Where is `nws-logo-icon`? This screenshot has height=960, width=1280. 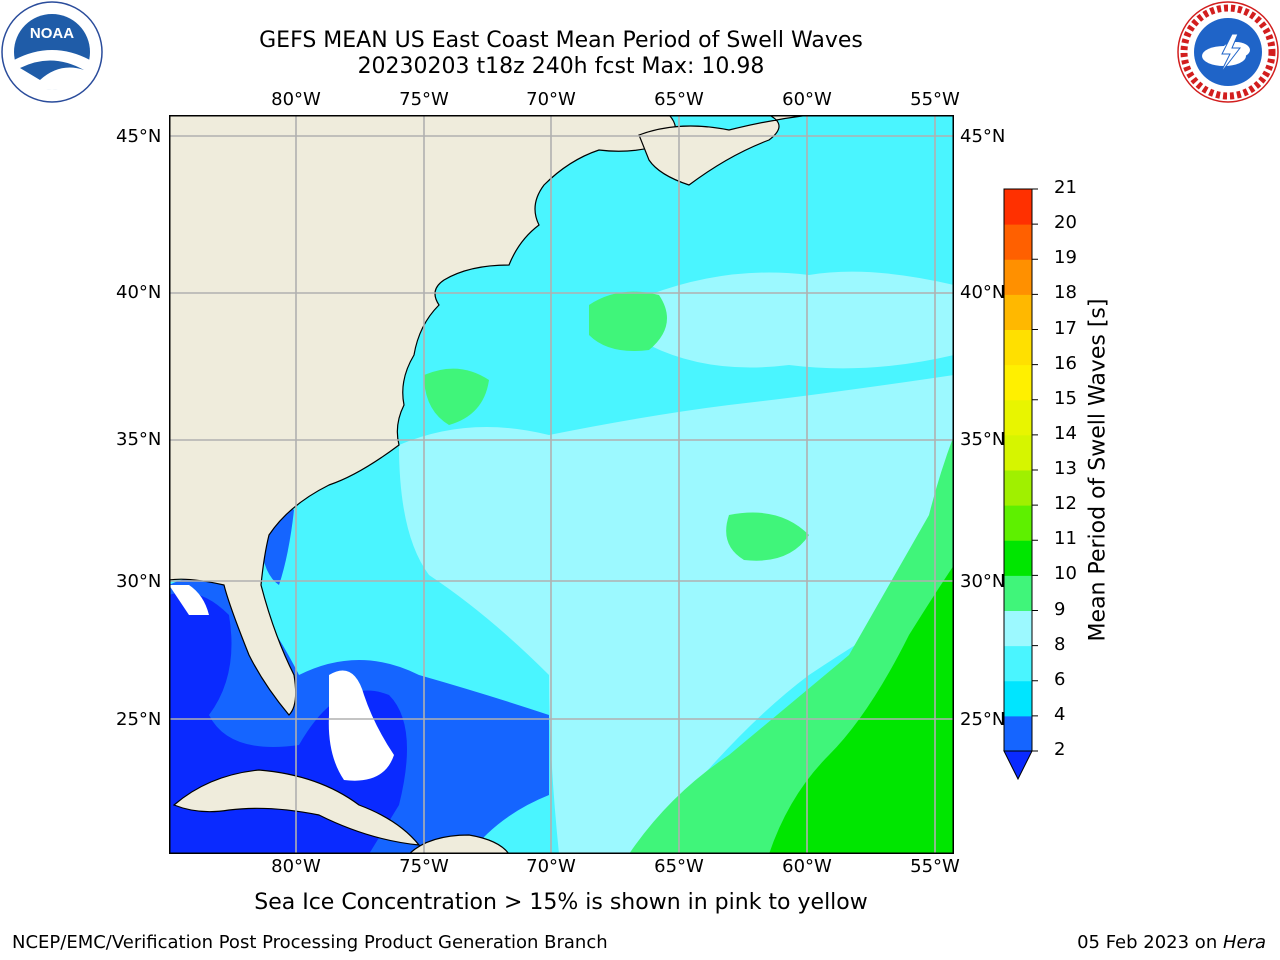 nws-logo-icon is located at coordinates (1228, 52).